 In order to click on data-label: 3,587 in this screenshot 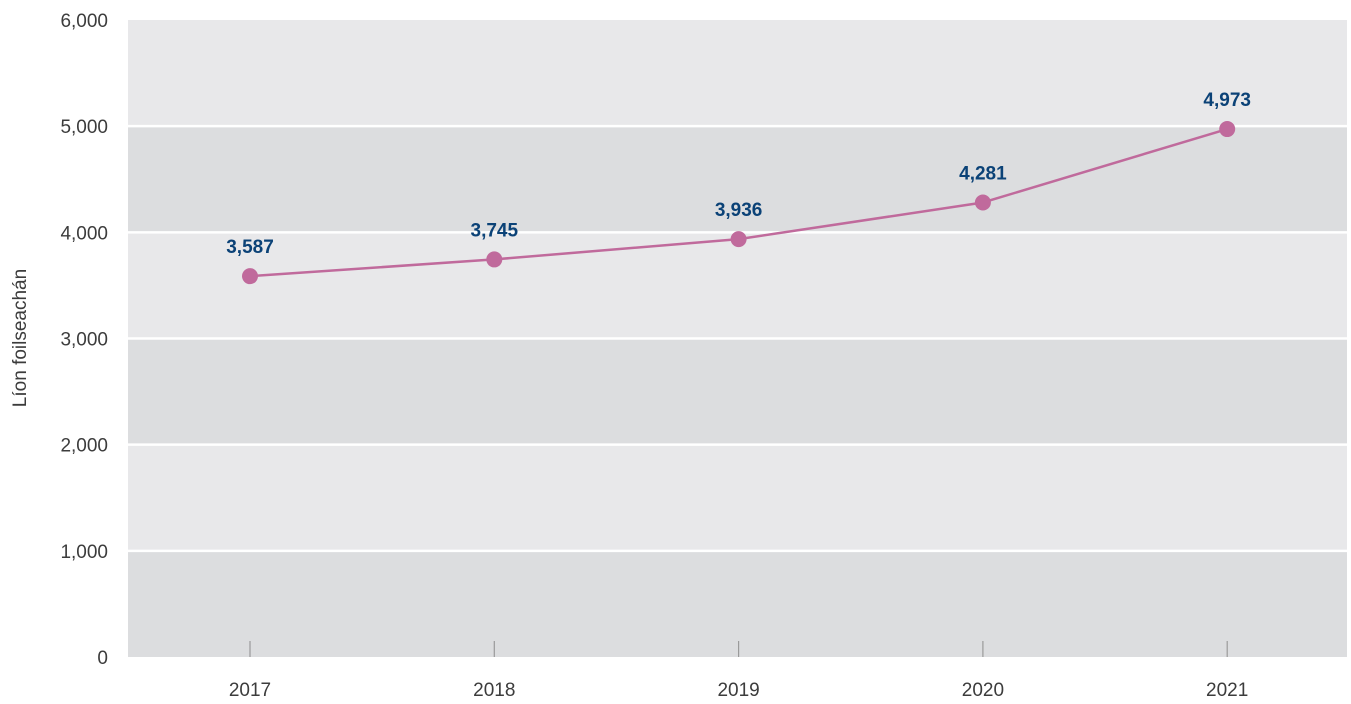, I will do `click(250, 247)`.